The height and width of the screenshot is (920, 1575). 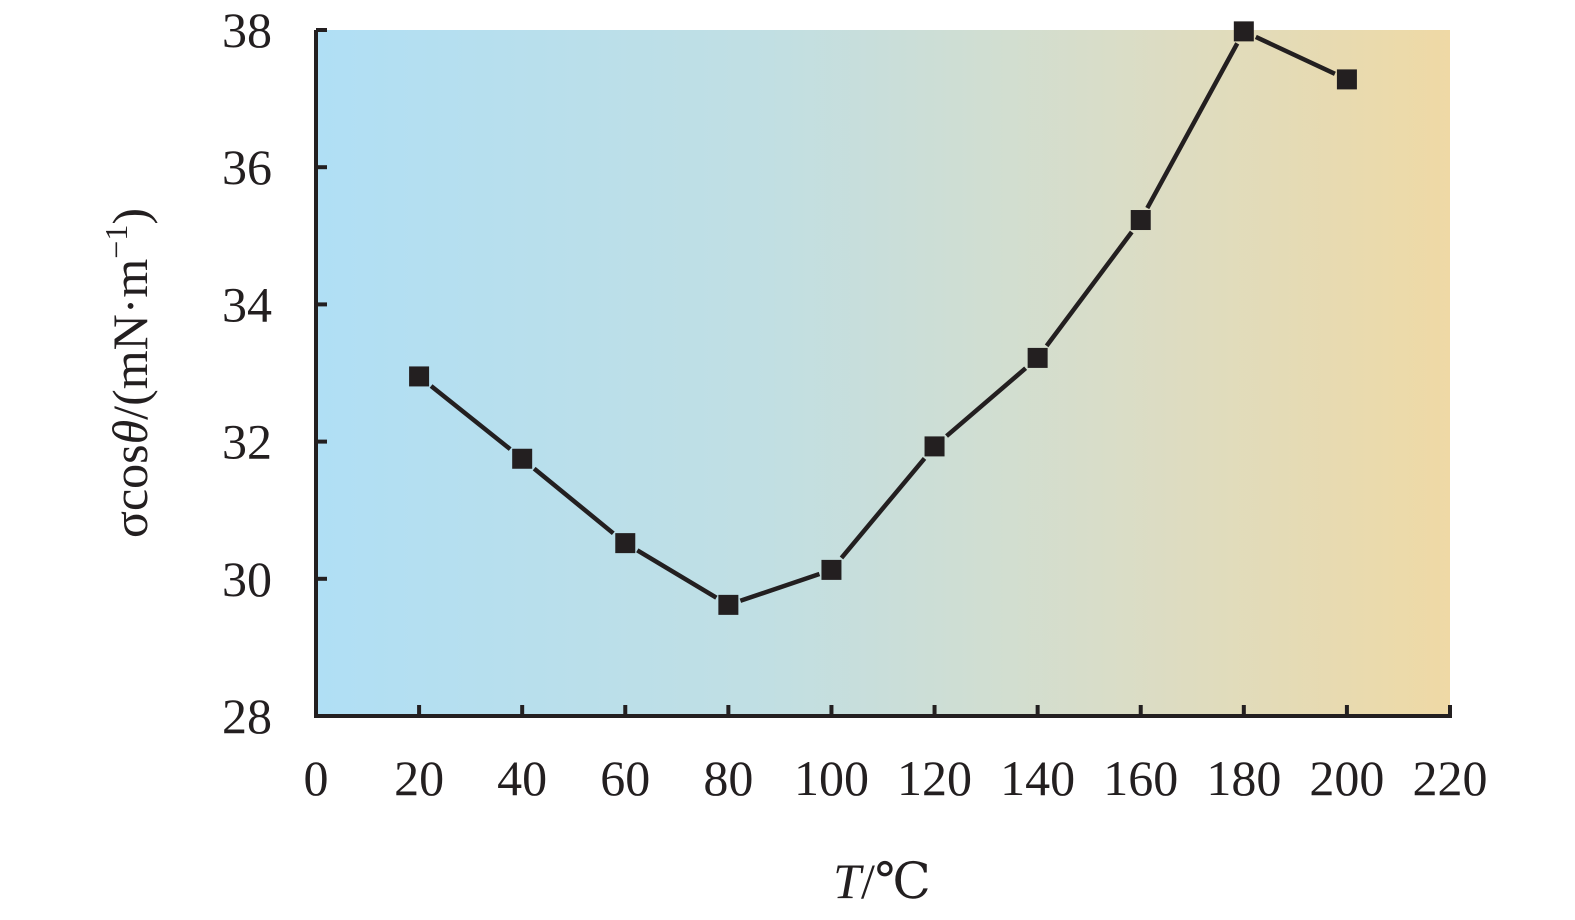 I want to click on x-axis-title: T/℃, so click(x=882, y=881).